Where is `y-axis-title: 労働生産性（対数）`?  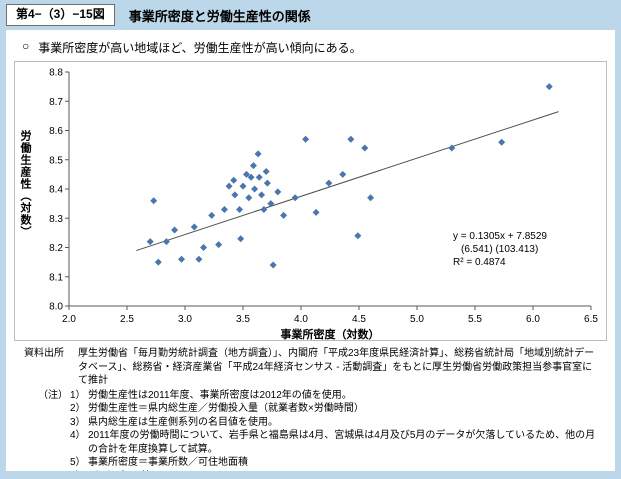
y-axis-title: 労働生産性（対数） is located at coordinates (25, 184).